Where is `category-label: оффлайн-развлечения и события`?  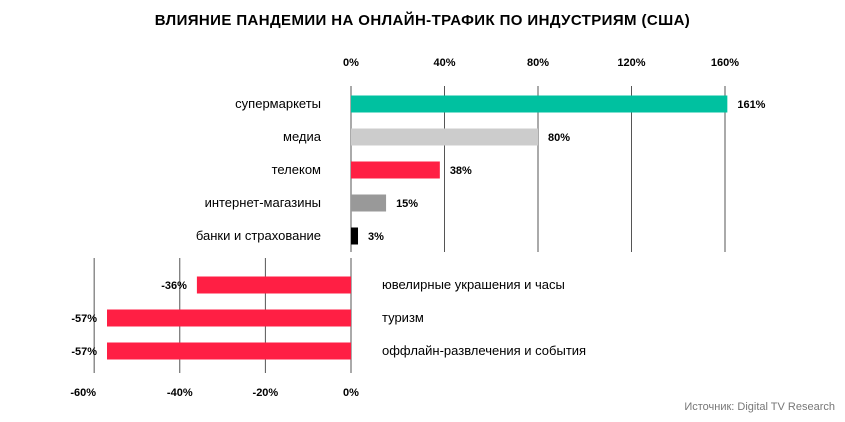
category-label: оффлайн-развлечения и события is located at coordinates (484, 350).